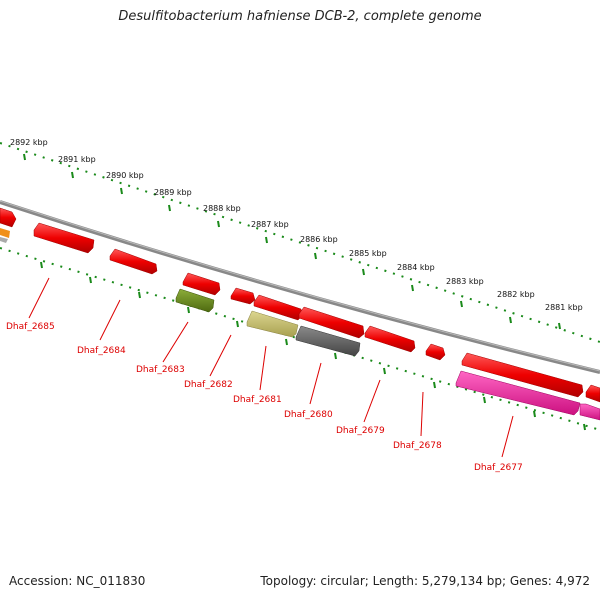 The height and width of the screenshot is (600, 600). I want to click on kbp-label: 2889 kbp, so click(173, 192).